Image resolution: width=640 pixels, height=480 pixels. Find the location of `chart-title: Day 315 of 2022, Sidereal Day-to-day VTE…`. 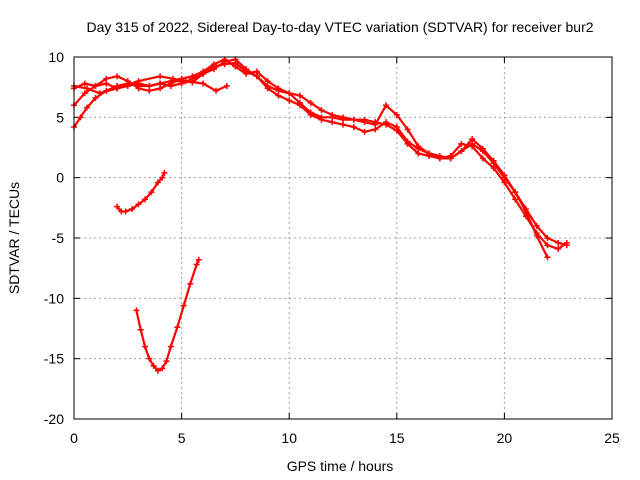

chart-title: Day 315 of 2022, Sidereal Day-to-day VTE… is located at coordinates (339, 27).